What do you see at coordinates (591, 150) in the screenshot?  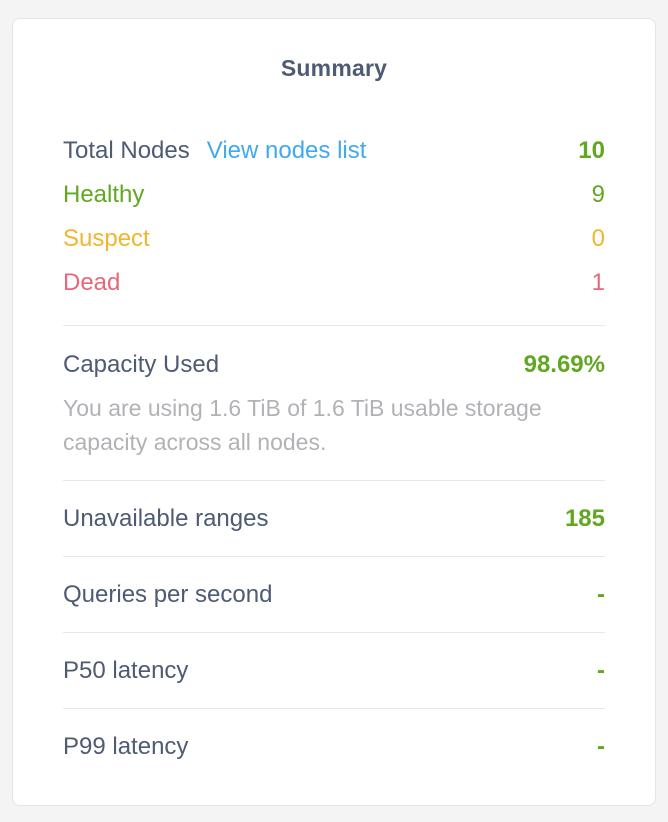 I see `total-nodes-value: 10` at bounding box center [591, 150].